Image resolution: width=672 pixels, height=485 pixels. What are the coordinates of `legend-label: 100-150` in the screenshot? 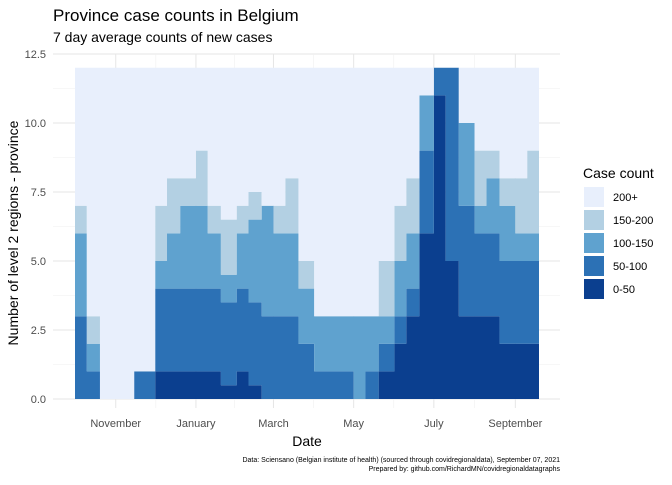 It's located at (633, 244).